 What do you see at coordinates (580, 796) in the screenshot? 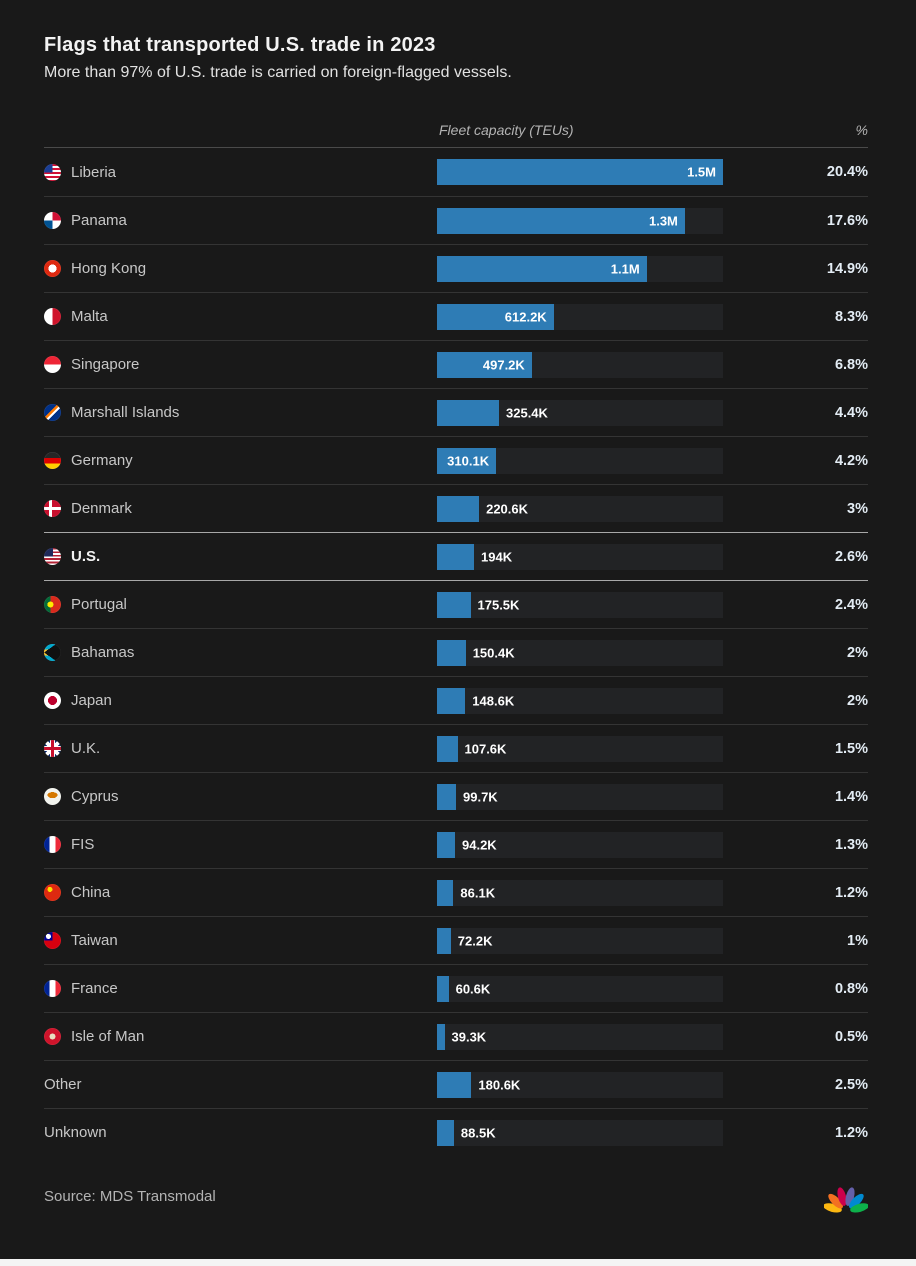
I see `bar-track: 99.7K` at bounding box center [580, 796].